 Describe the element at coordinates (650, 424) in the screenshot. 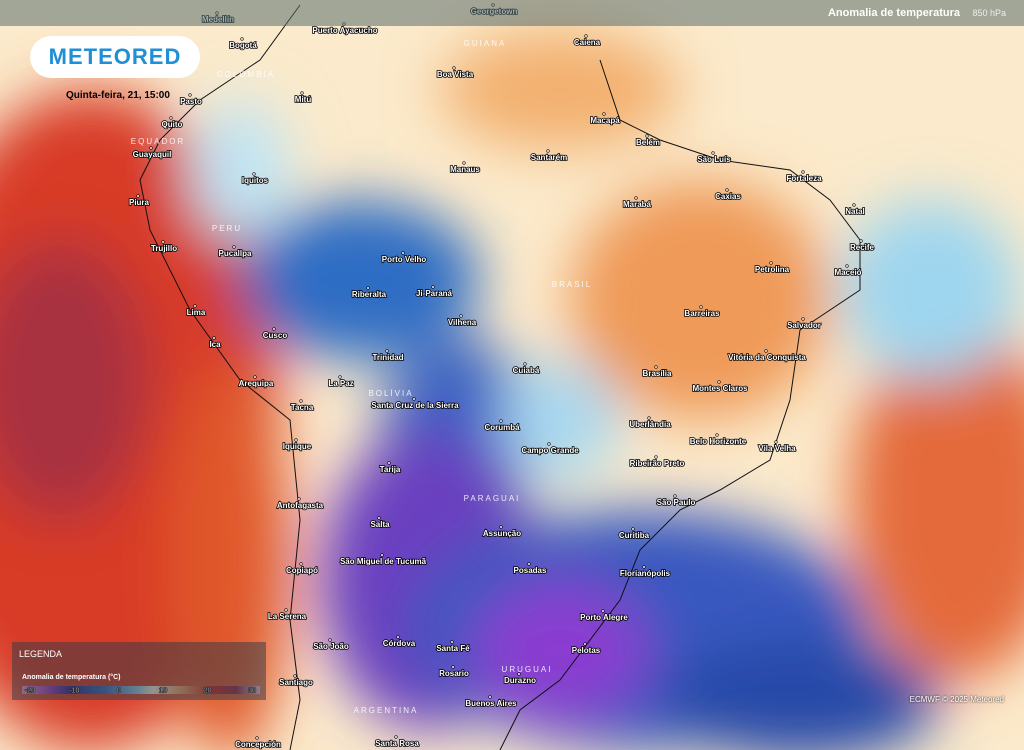

I see `city-label: Uberlândia` at that location.